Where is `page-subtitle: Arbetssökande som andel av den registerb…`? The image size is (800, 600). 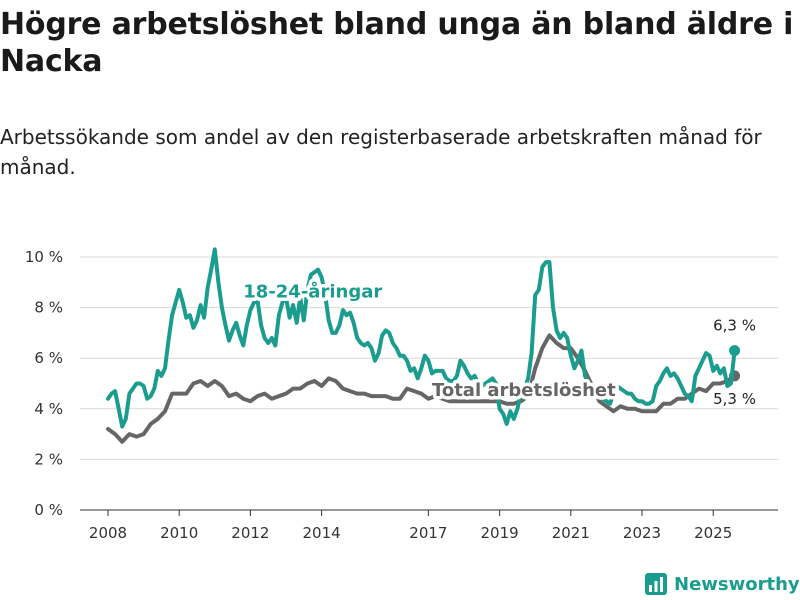
page-subtitle: Arbetssökande som andel av den registerb… is located at coordinates (381, 152).